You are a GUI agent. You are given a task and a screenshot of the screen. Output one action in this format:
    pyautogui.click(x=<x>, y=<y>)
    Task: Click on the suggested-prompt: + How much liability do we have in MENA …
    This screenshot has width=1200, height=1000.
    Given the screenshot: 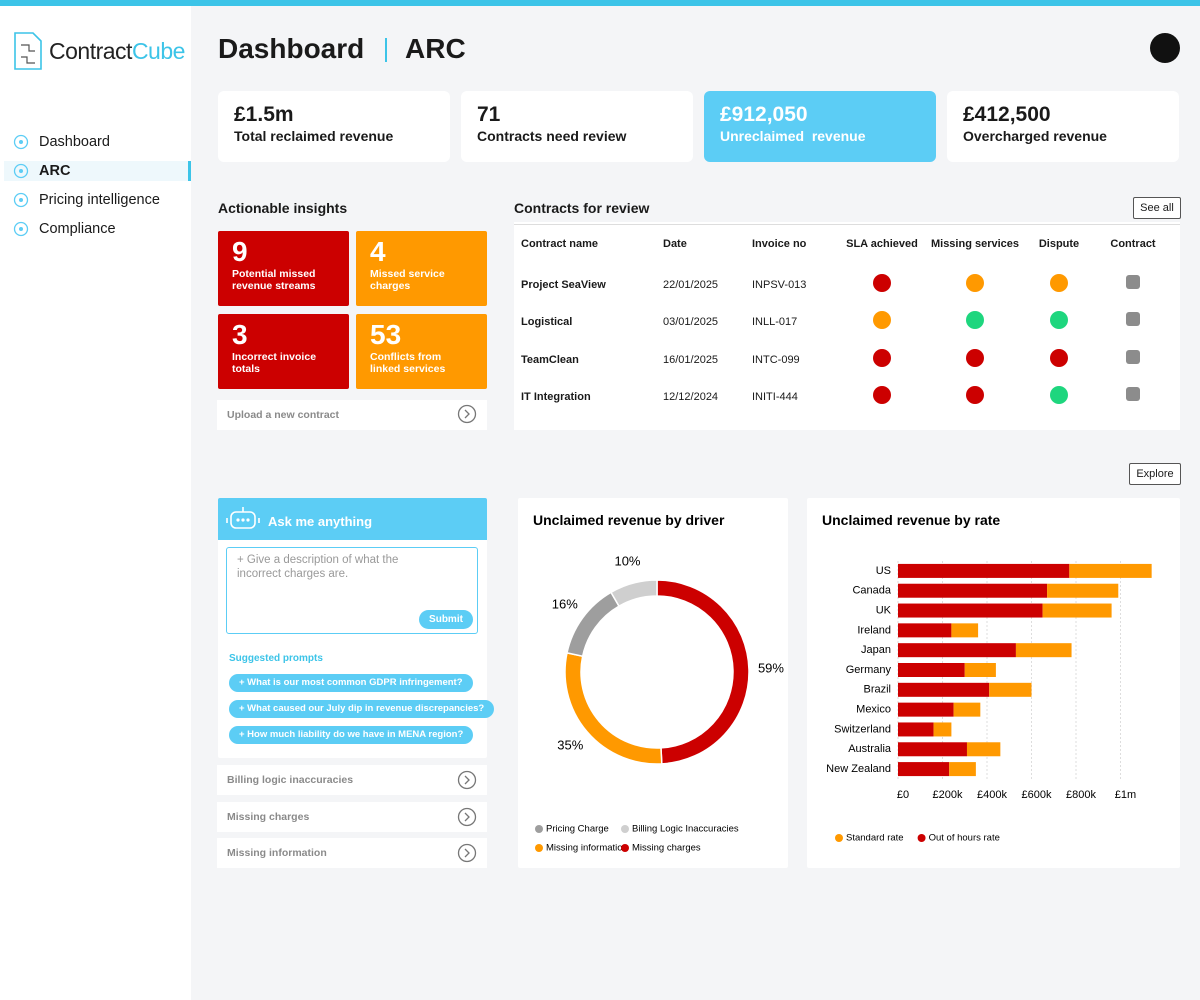 What is the action you would take?
    pyautogui.click(x=351, y=735)
    